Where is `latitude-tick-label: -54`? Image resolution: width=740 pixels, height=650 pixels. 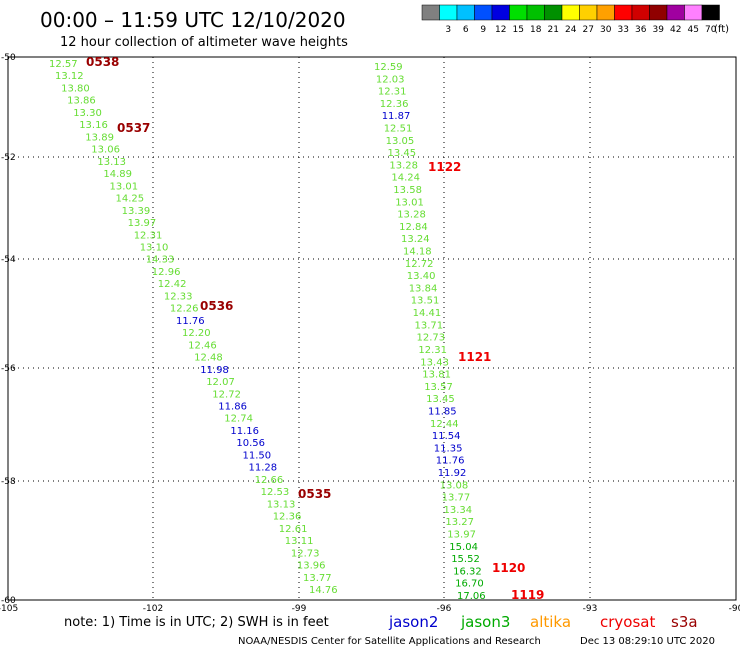
latitude-tick-label: -54 is located at coordinates (8, 260).